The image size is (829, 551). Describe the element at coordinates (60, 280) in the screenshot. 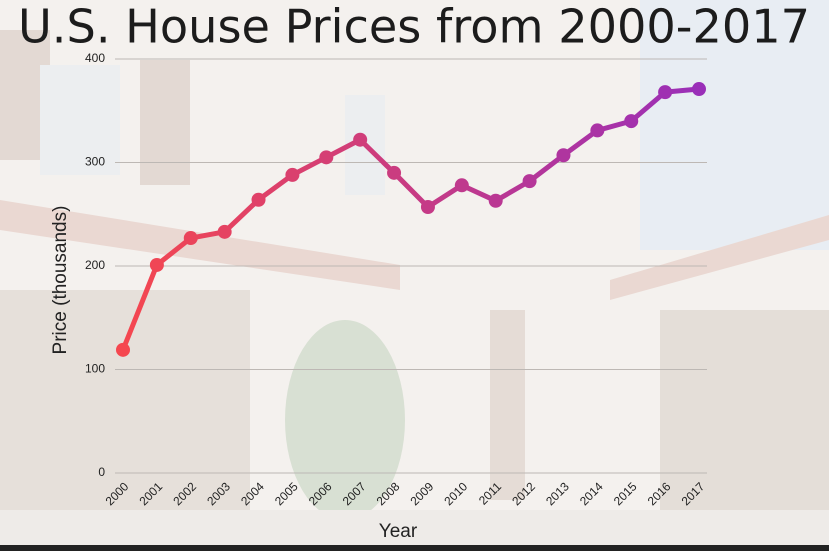

I see `y-axis-label: Price (thousands)` at that location.